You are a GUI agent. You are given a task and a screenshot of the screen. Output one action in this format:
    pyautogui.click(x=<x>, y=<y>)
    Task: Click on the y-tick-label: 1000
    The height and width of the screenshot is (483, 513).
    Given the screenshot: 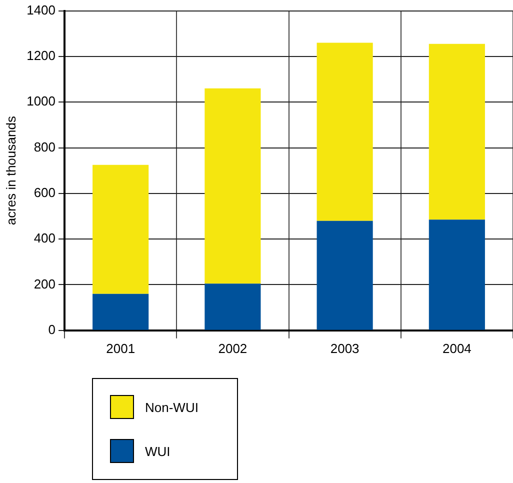 What is the action you would take?
    pyautogui.click(x=41, y=101)
    